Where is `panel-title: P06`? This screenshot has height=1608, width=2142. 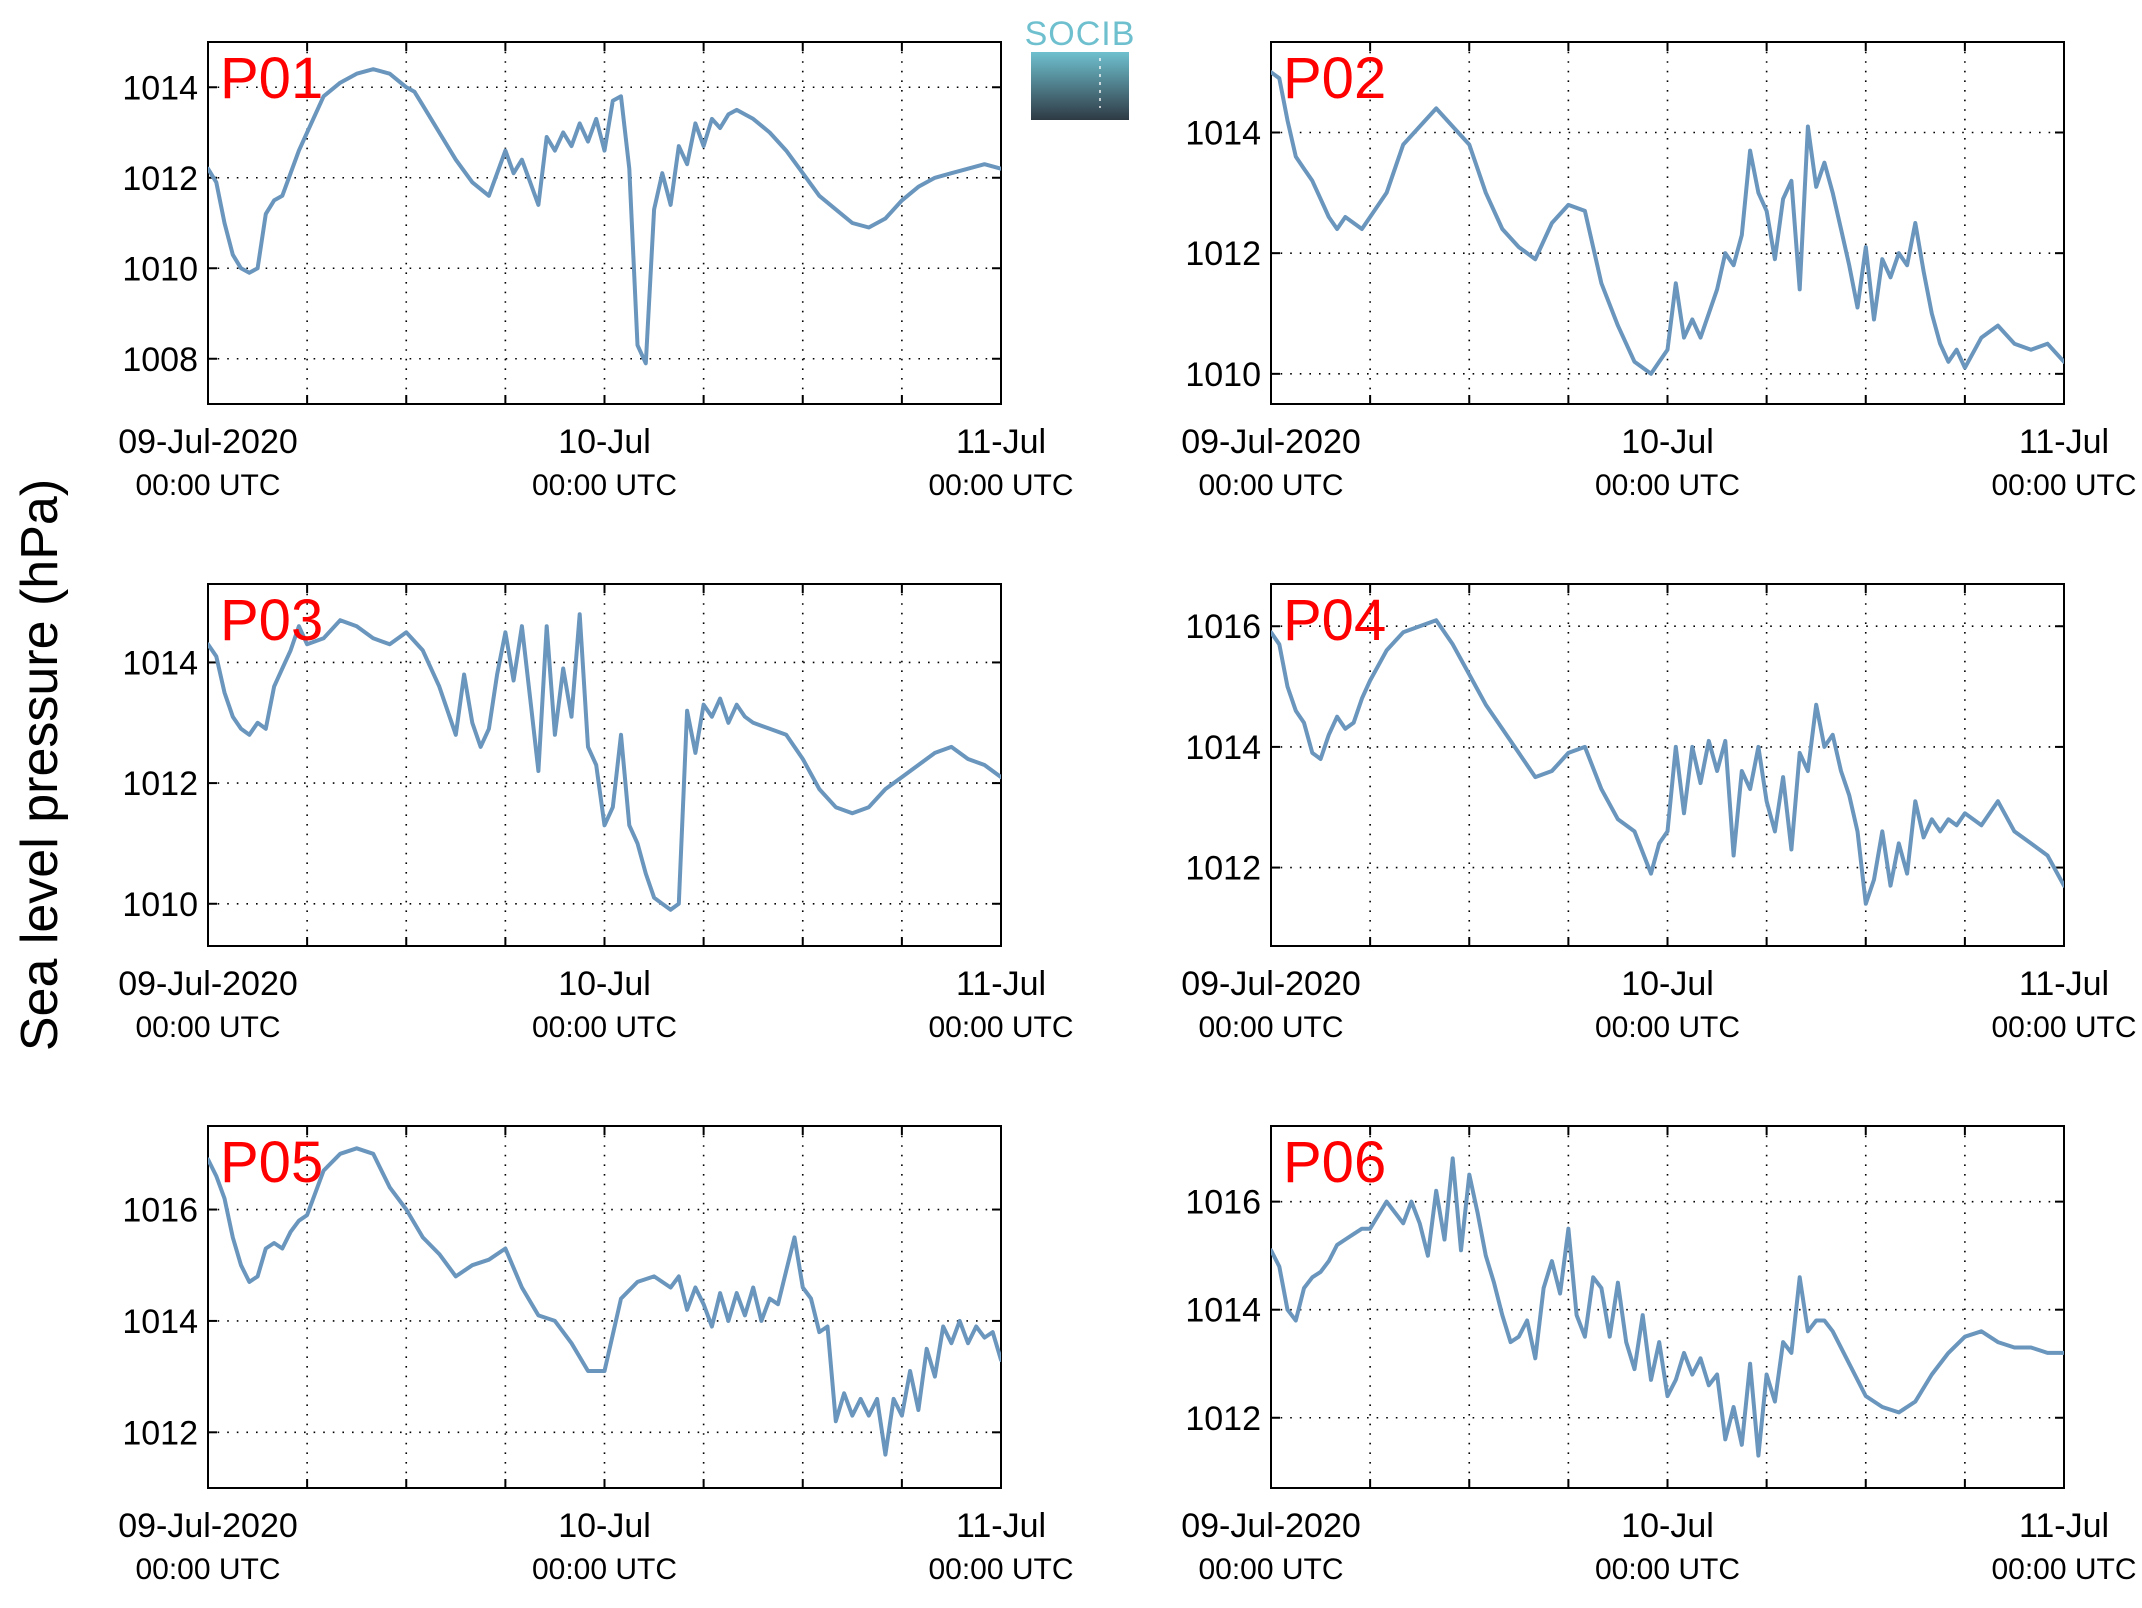
panel-title: P06 is located at coordinates (1334, 1162).